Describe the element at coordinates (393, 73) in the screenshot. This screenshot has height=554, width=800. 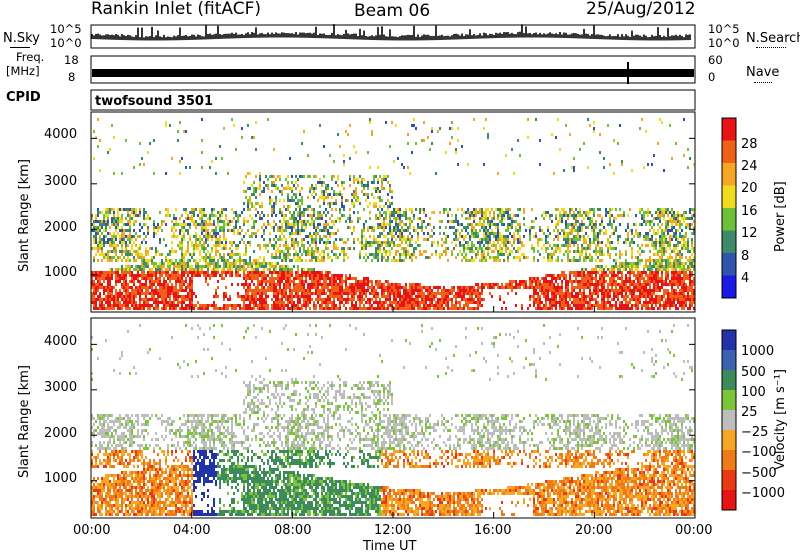
I see `frequency-trace` at that location.